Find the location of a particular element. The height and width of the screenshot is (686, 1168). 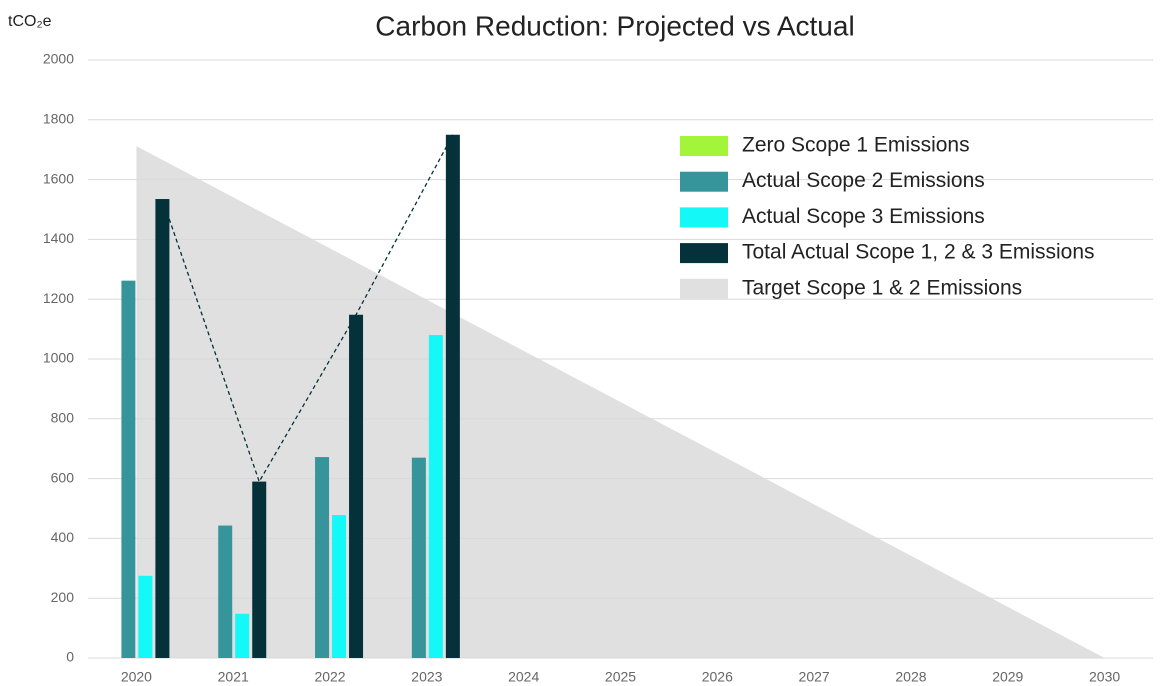

x-tick-label: 2023 is located at coordinates (426, 677).